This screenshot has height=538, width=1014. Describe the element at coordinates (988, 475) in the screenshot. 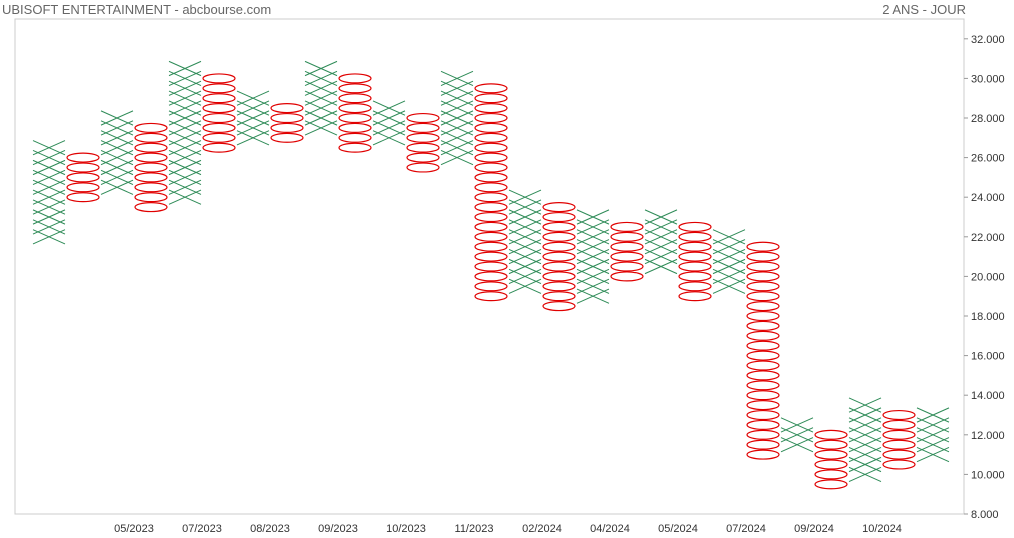

I see `y-tick-label: 10.000` at that location.